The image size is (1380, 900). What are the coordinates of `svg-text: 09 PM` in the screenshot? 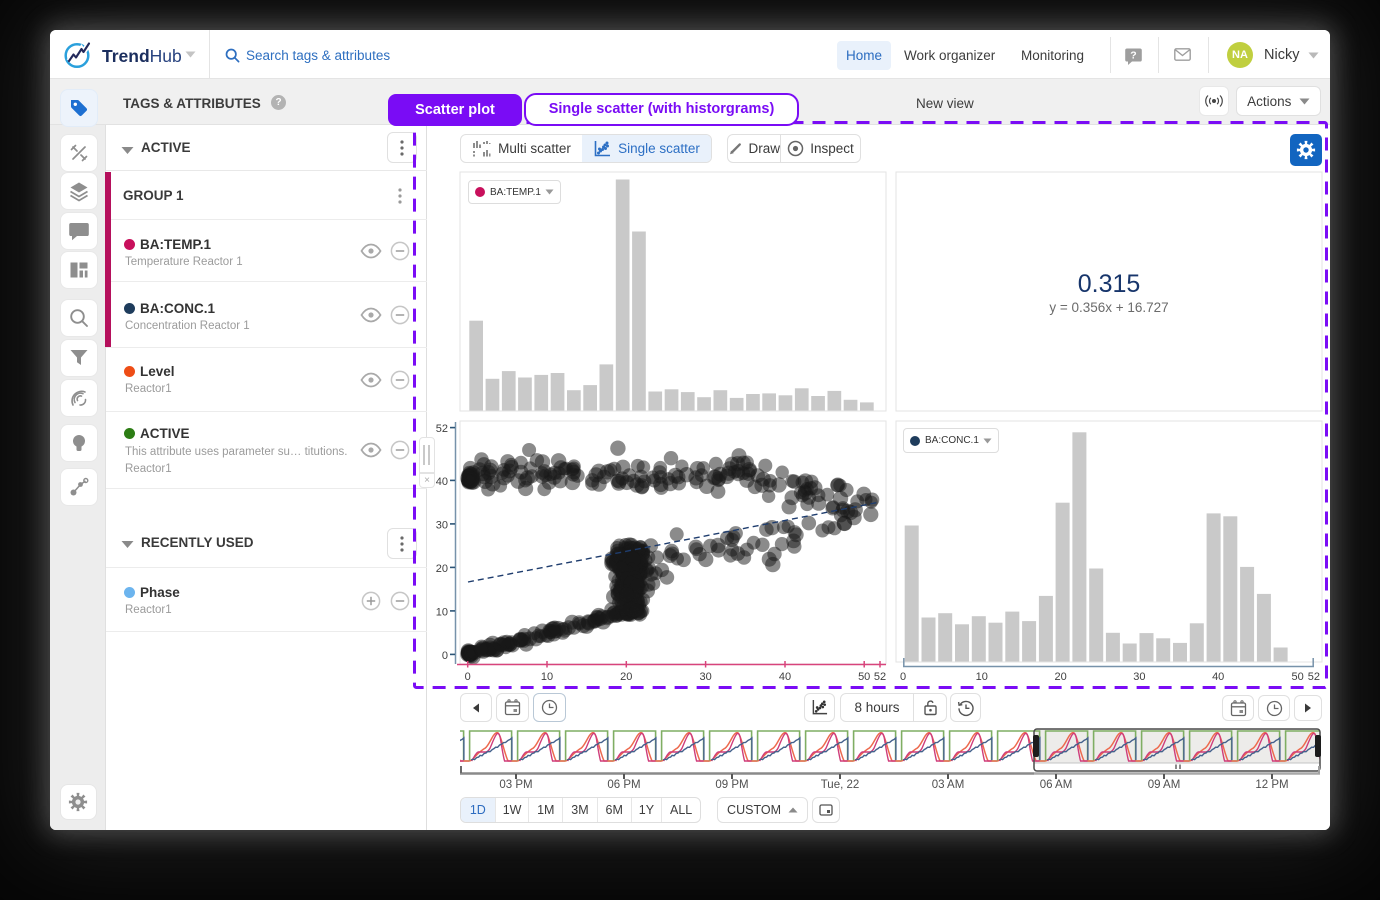 It's located at (731, 785).